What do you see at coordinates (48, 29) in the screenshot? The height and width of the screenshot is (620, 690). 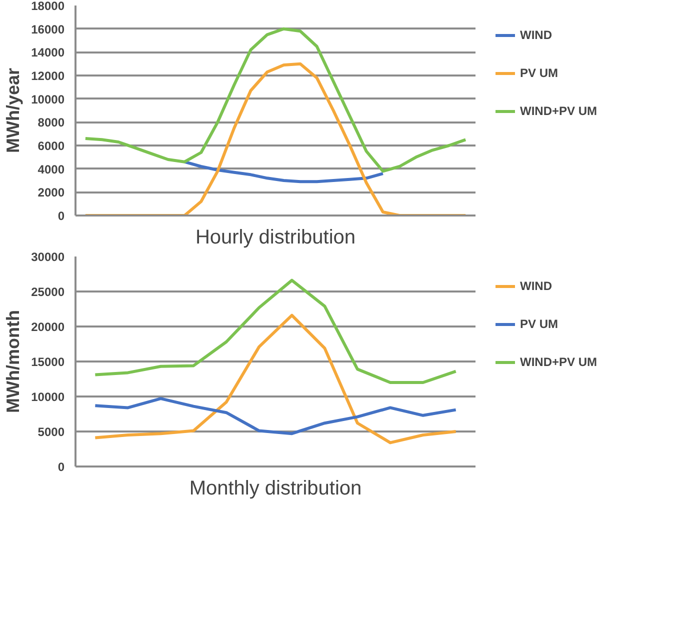 I see `y-tick-label: 16000` at bounding box center [48, 29].